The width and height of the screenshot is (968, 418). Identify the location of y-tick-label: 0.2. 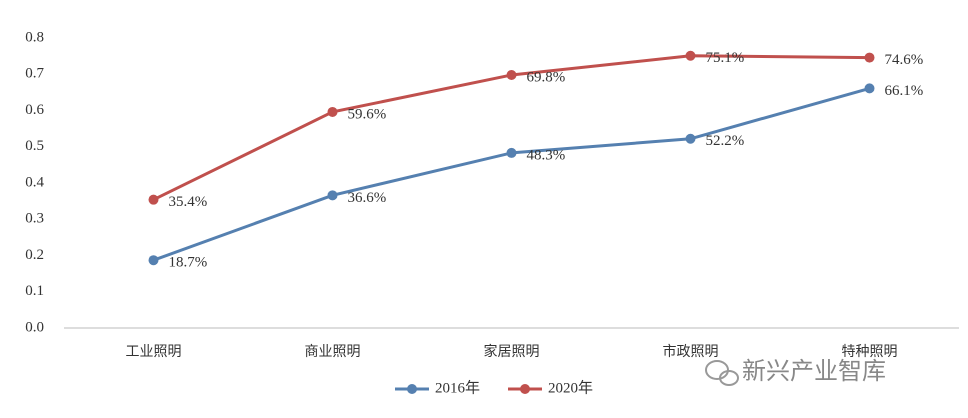
(34, 255).